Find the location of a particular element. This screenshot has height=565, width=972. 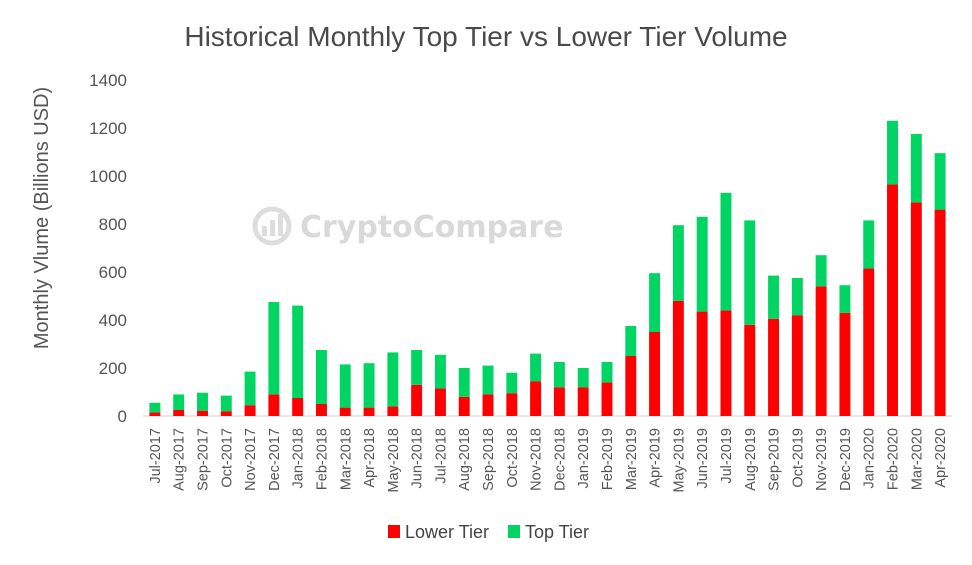

bar-lower-tier-oct-2018 is located at coordinates (512, 404).